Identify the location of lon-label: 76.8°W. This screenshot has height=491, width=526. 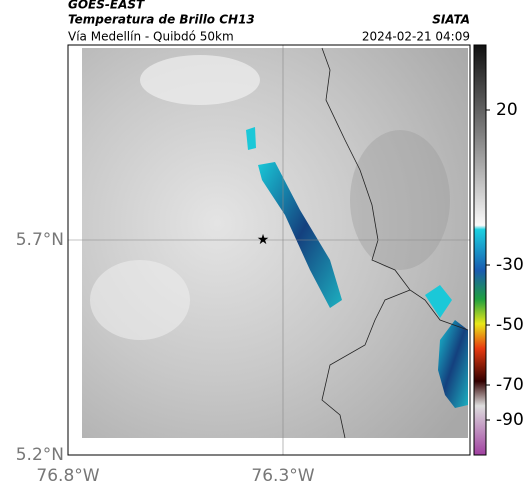
(67, 476).